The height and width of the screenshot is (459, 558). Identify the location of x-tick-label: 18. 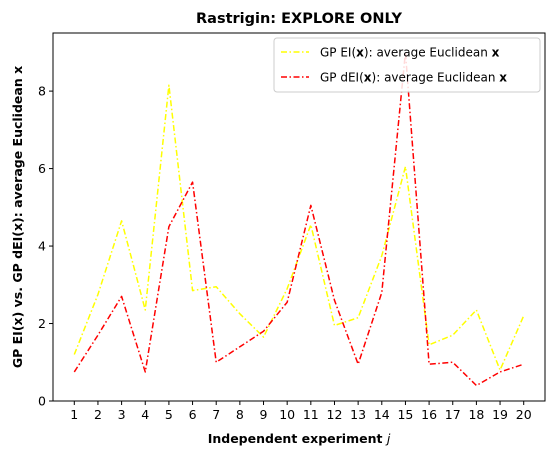
(476, 414).